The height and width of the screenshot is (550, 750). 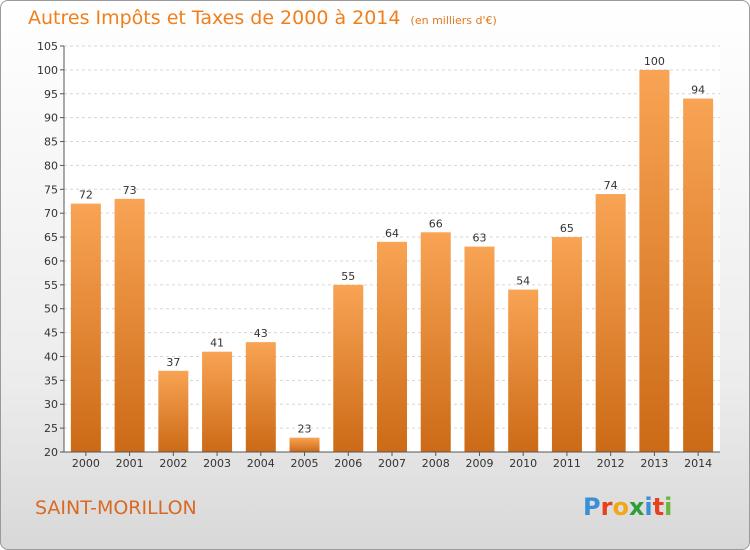 I want to click on y-tick-label: 75, so click(x=51, y=189).